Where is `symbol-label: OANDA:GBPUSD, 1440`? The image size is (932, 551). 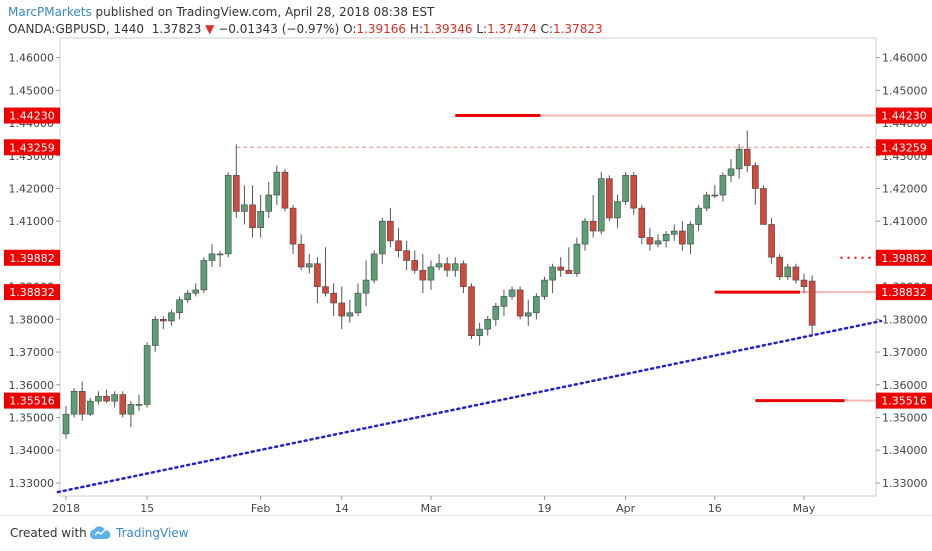 symbol-label: OANDA:GBPUSD, 1440 is located at coordinates (76, 29).